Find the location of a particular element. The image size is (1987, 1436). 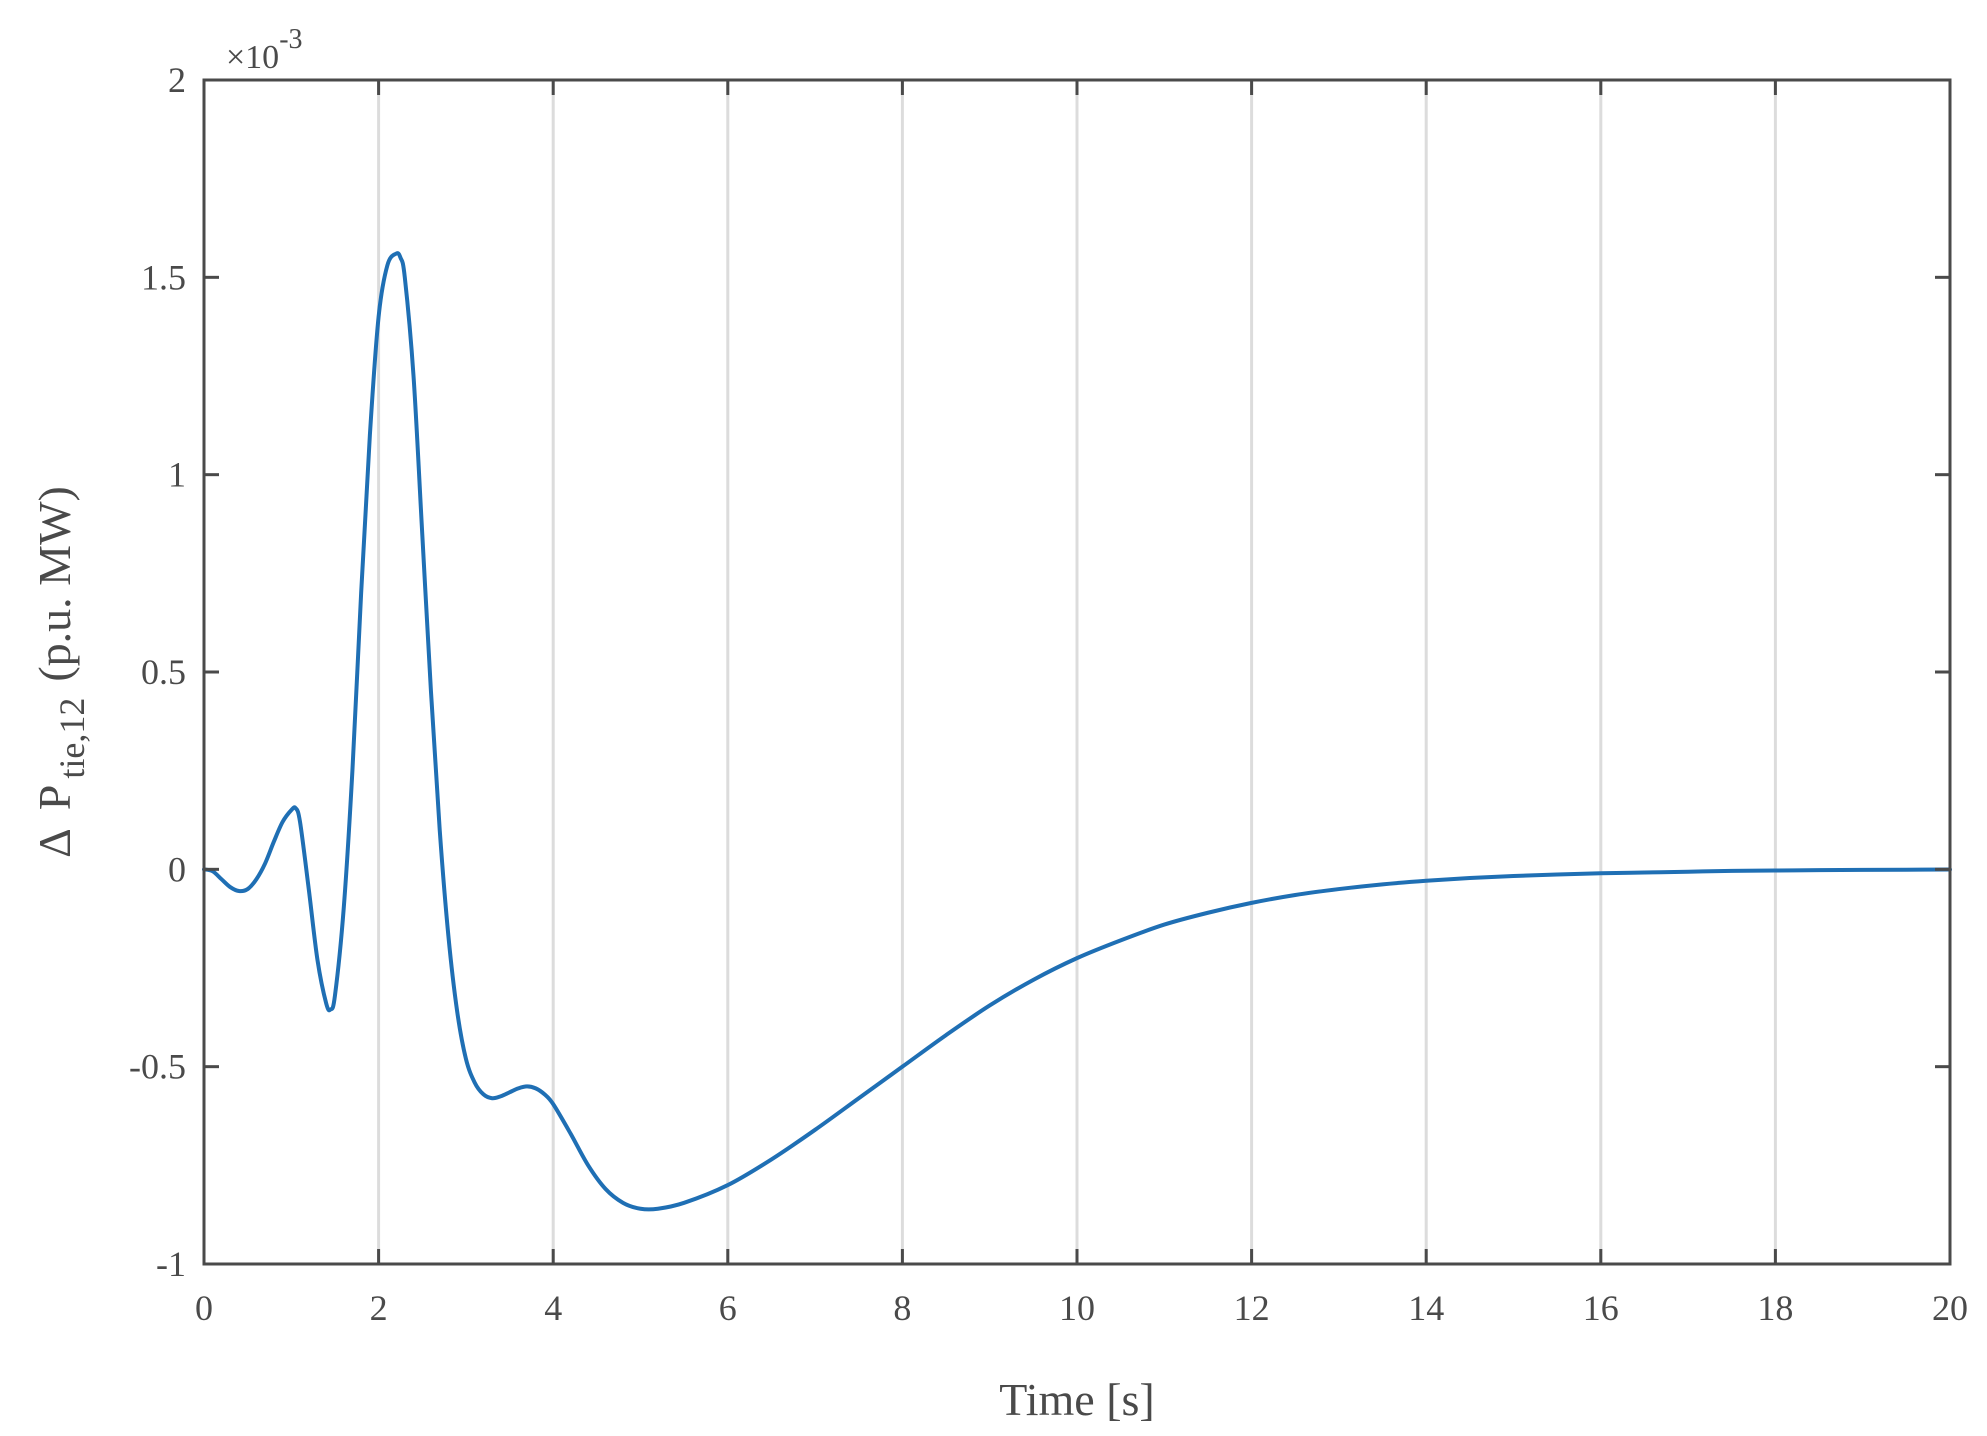

x-tick-label: 4 is located at coordinates (553, 1308).